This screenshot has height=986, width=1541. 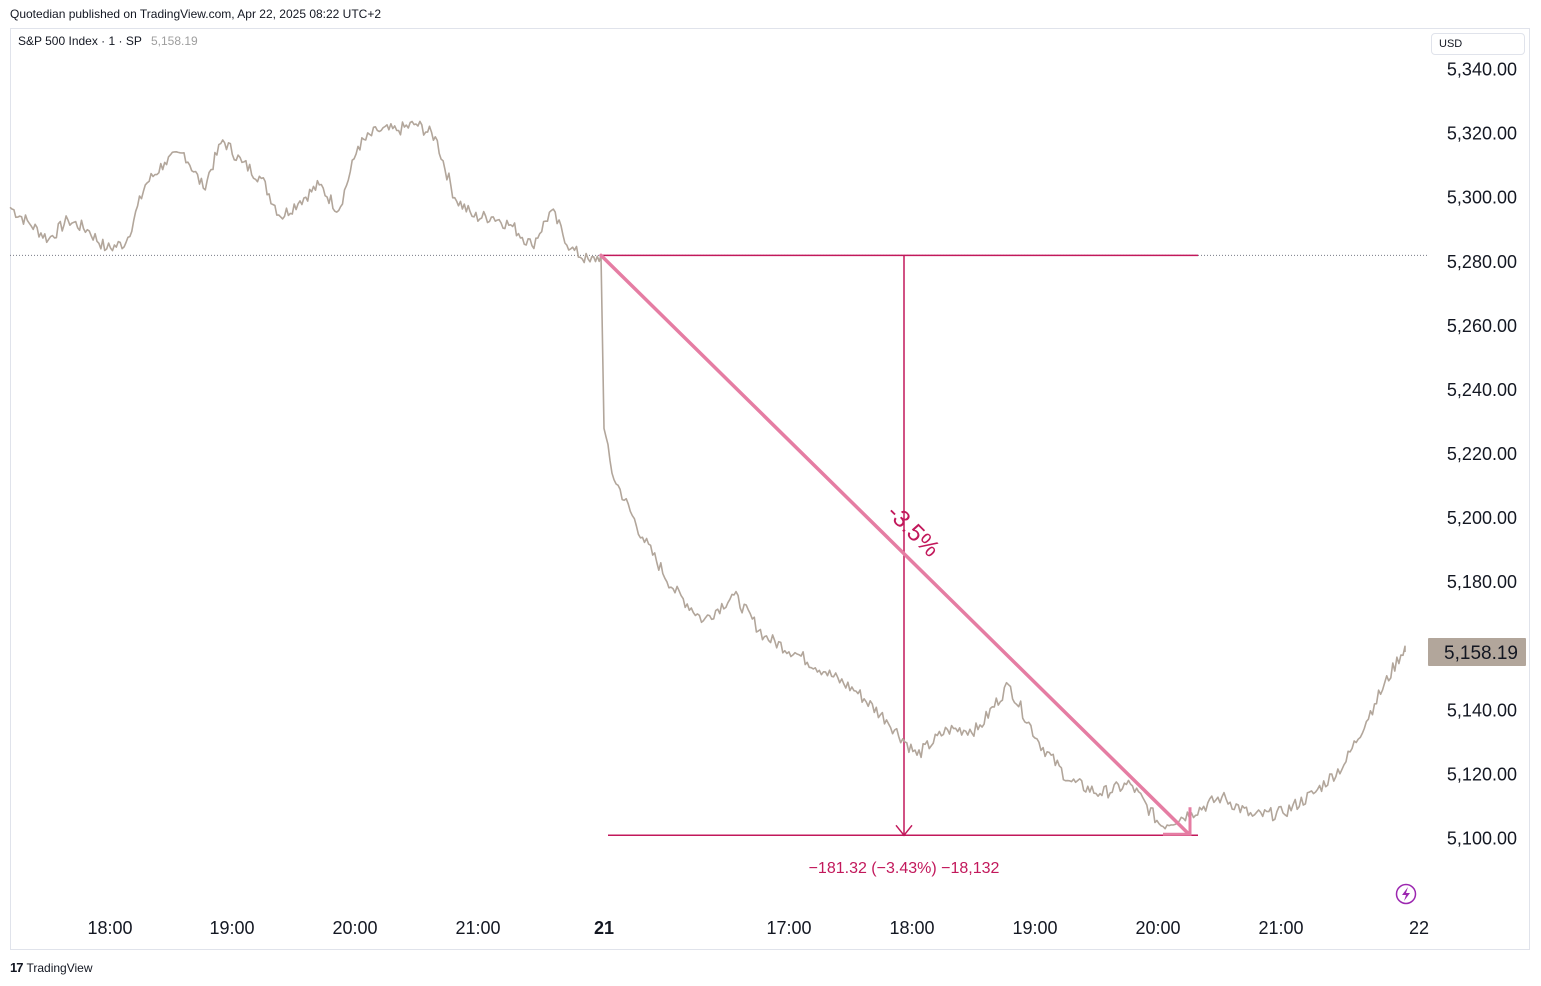 What do you see at coordinates (1482, 198) in the screenshot?
I see `price-tick-label: 5,300.00` at bounding box center [1482, 198].